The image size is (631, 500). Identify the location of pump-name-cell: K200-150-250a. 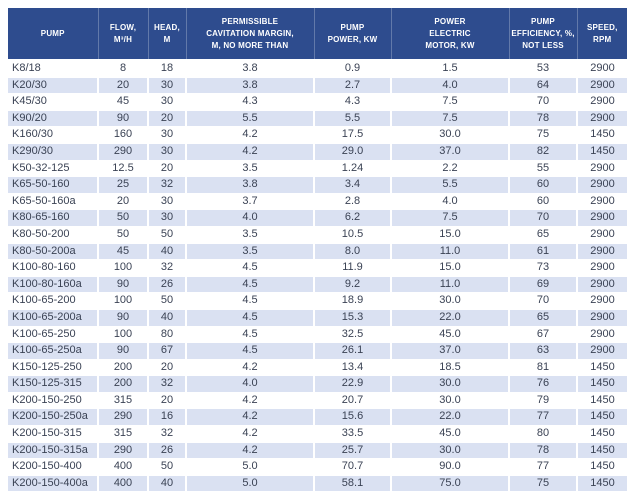
(53, 417).